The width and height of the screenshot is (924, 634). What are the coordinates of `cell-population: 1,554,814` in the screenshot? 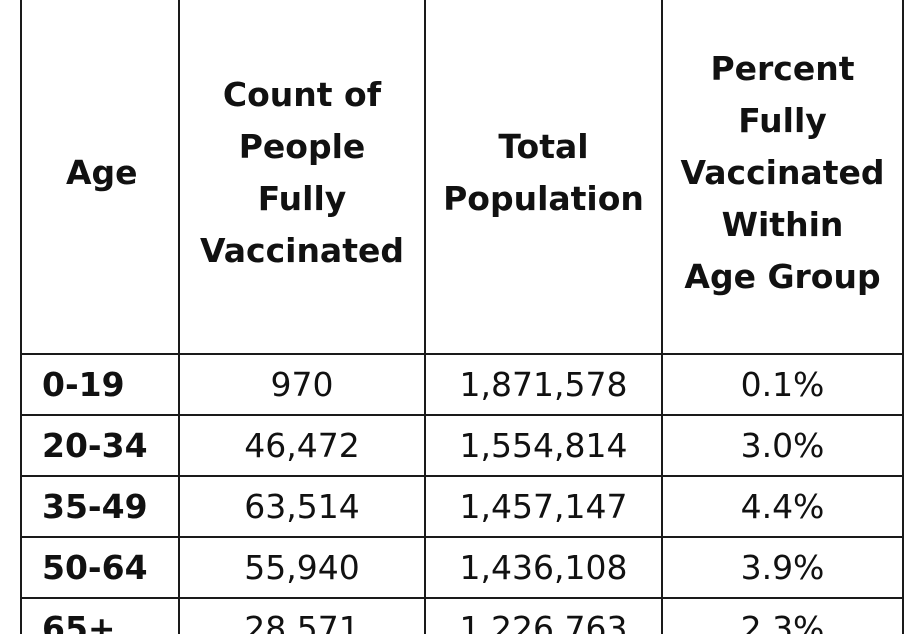 It's located at (543, 445).